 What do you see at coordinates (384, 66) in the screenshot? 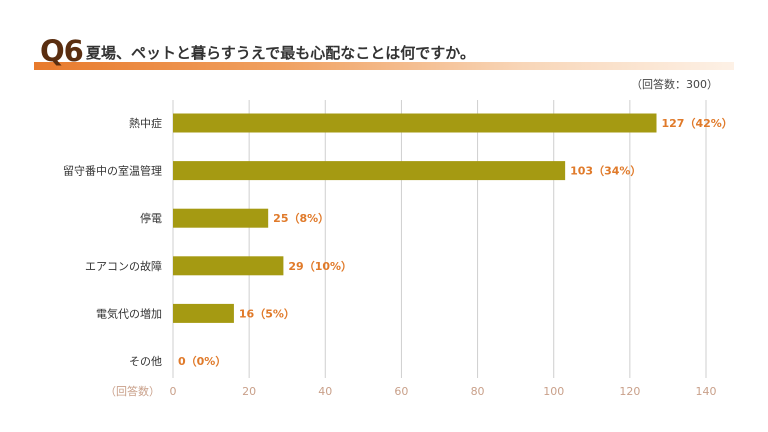
I see `title-underline` at bounding box center [384, 66].